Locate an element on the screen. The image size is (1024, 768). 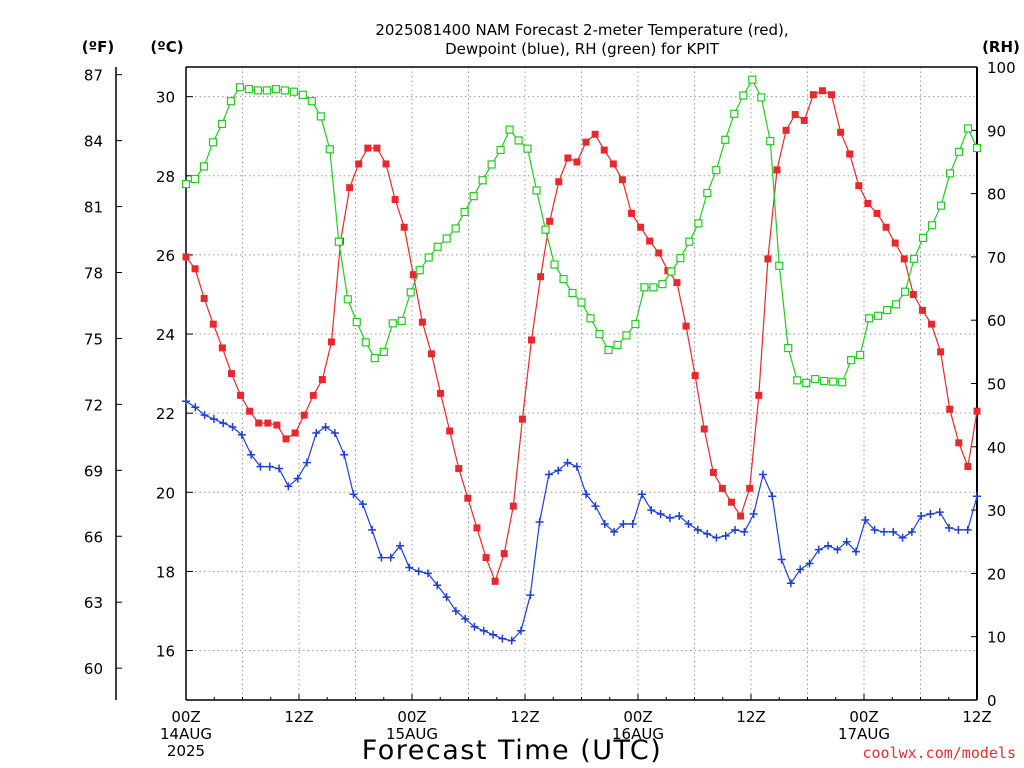
rh-tick-label: 0 is located at coordinates (992, 701).